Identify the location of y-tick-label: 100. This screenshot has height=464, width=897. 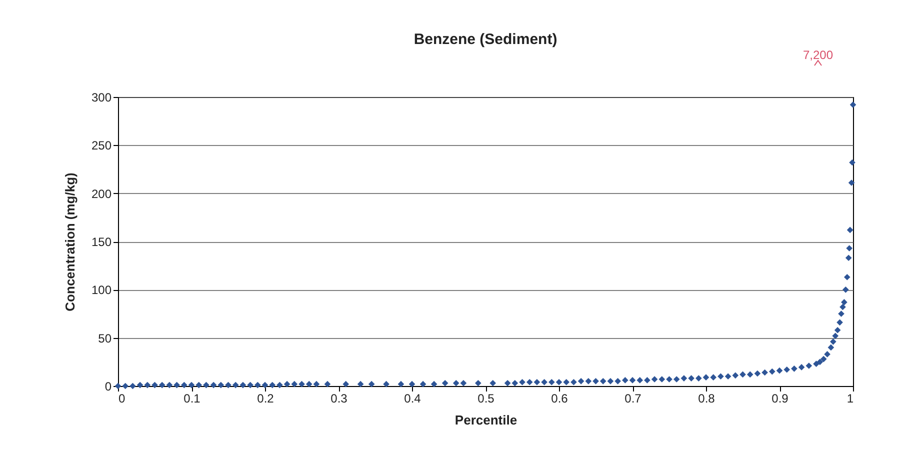
(101, 290).